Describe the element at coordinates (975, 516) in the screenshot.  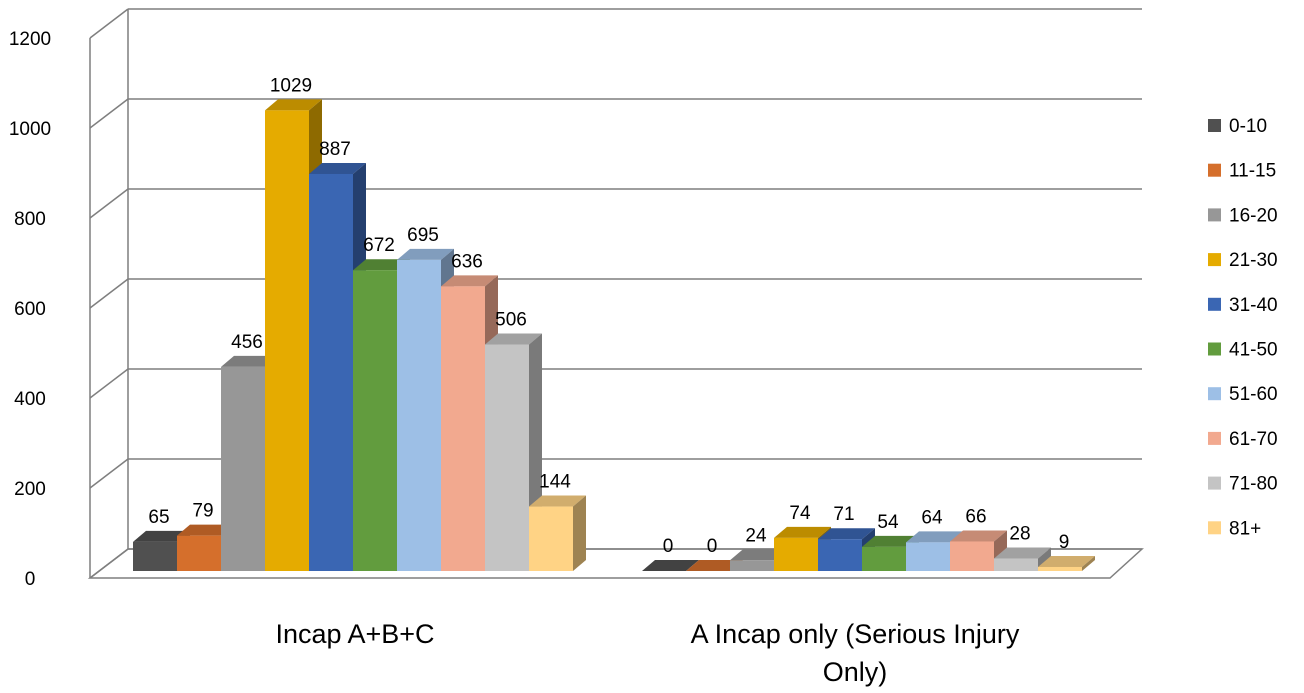
I see `data-label: 66` at that location.